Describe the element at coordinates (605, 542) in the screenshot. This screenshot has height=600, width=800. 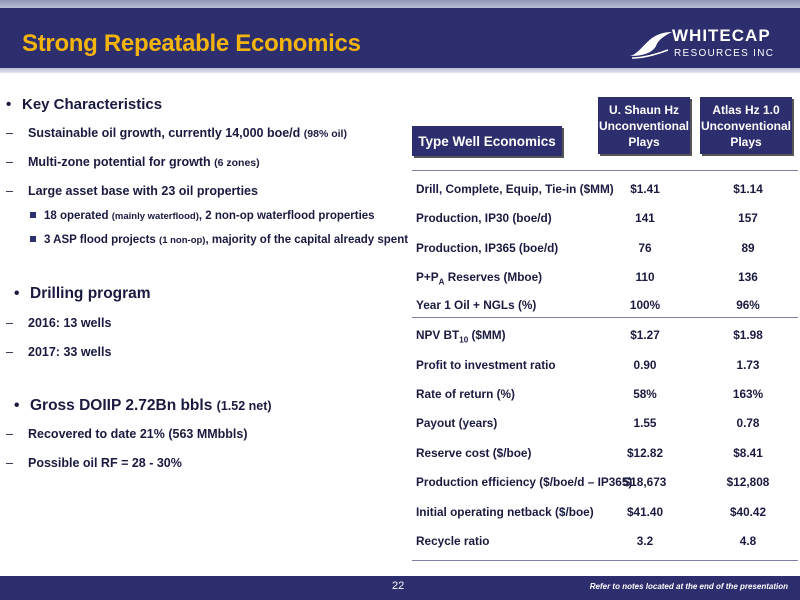
I see `table-row: Recycle ratio 3.2 4.8` at that location.